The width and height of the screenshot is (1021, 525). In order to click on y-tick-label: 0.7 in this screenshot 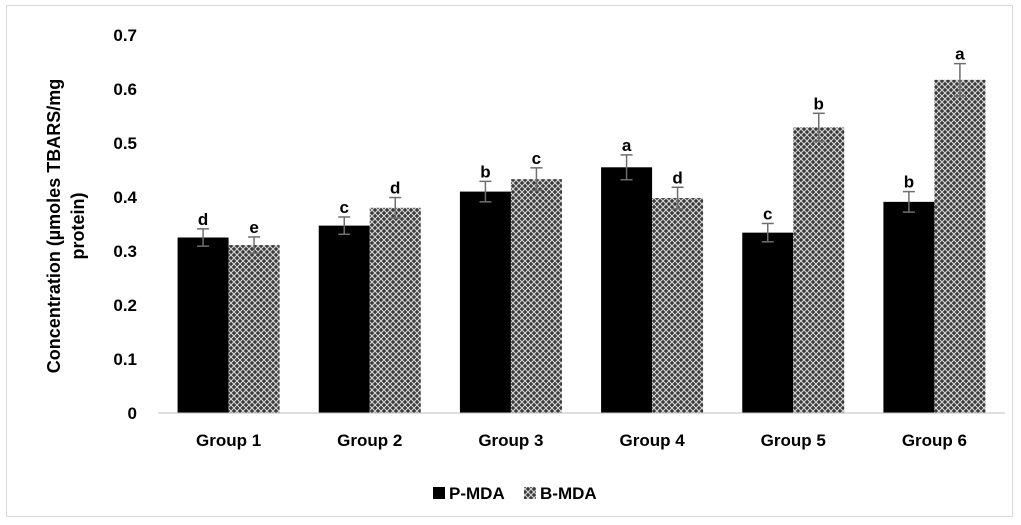, I will do `click(125, 35)`.